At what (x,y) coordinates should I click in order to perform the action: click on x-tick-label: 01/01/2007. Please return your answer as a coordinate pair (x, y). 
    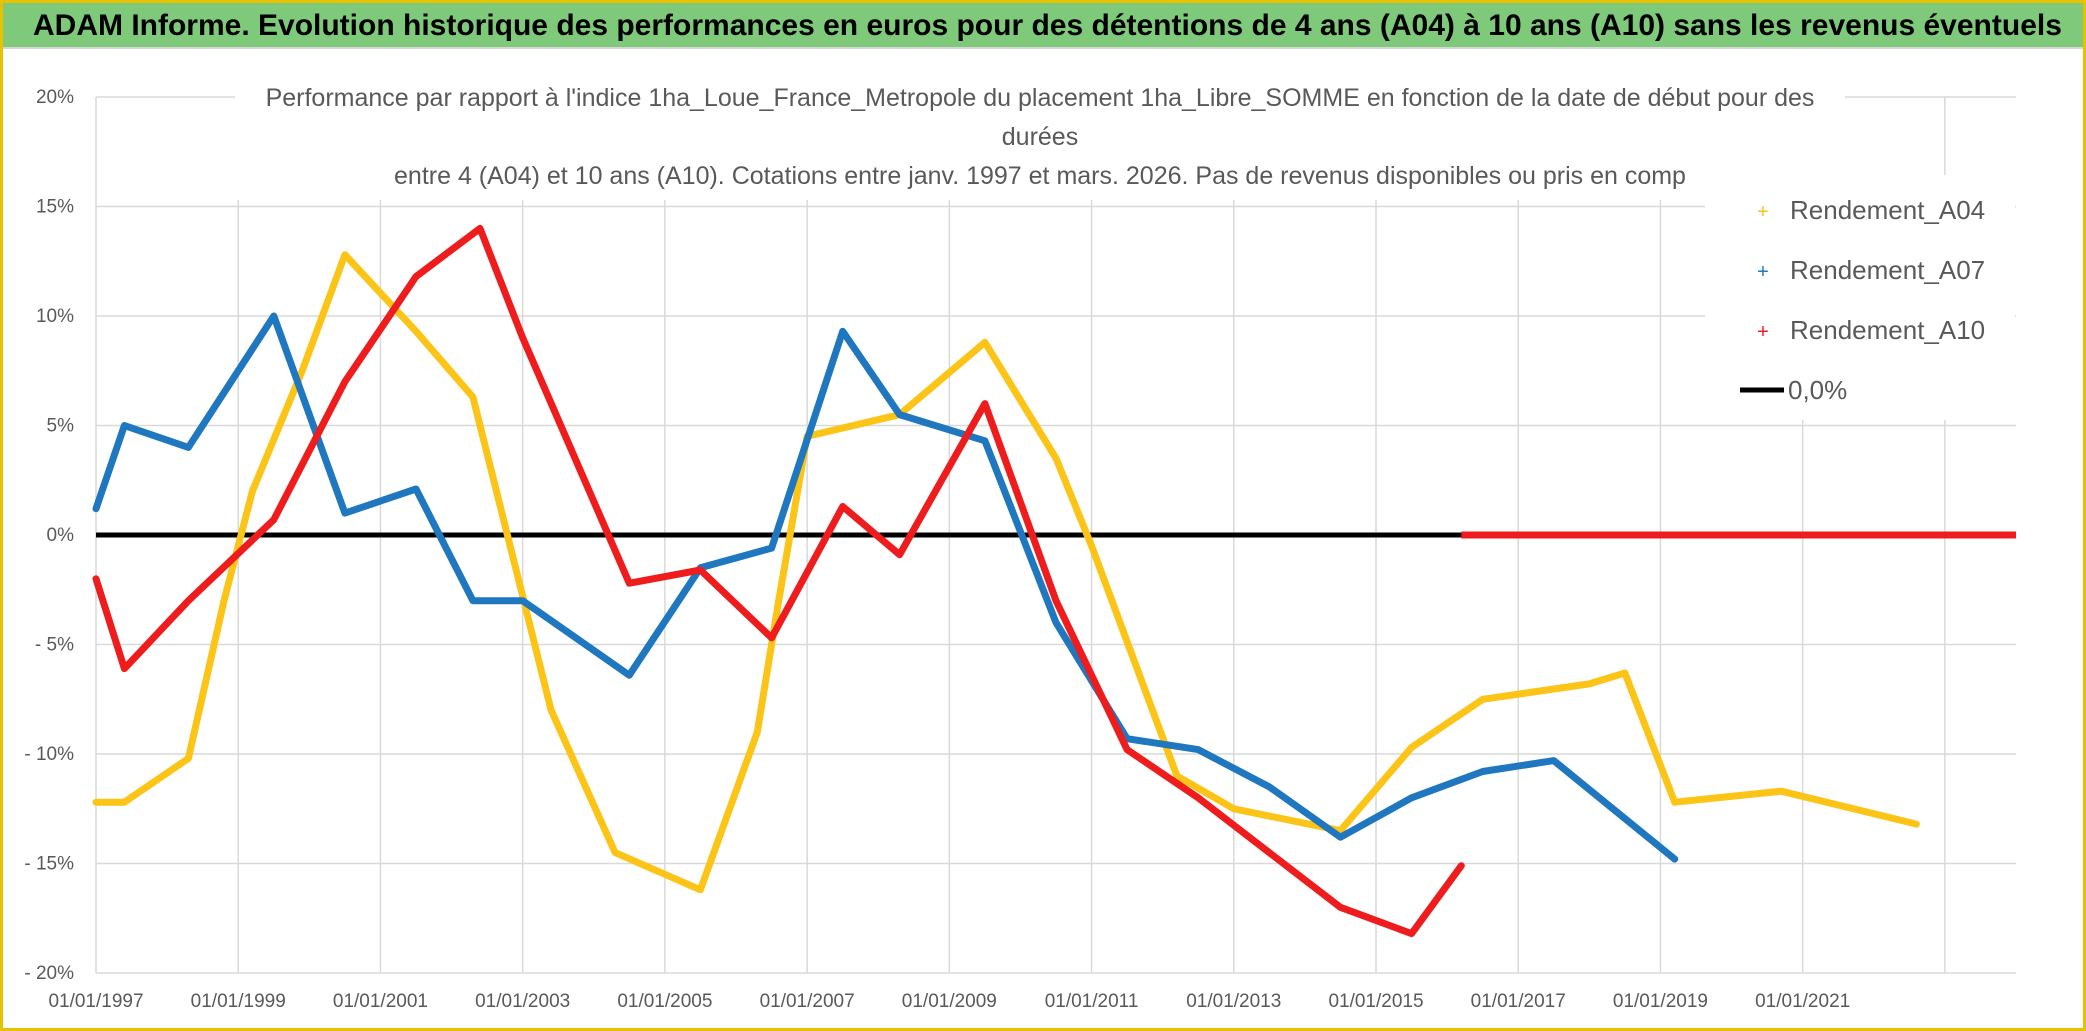
    Looking at the image, I should click on (807, 1001).